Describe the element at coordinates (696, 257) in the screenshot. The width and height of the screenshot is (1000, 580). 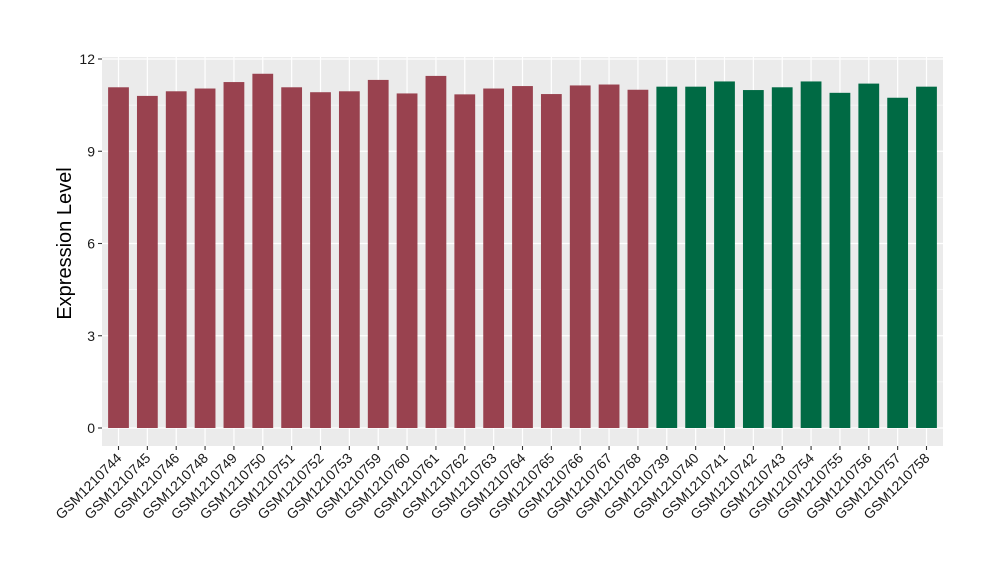
I see `bar-GSM1210740` at that location.